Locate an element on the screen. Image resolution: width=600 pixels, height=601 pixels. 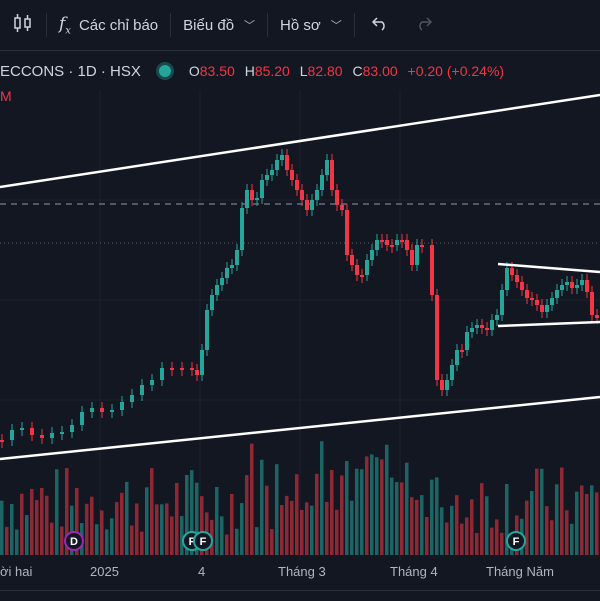
time-axis-label: Tháng 3 is located at coordinates (302, 571).